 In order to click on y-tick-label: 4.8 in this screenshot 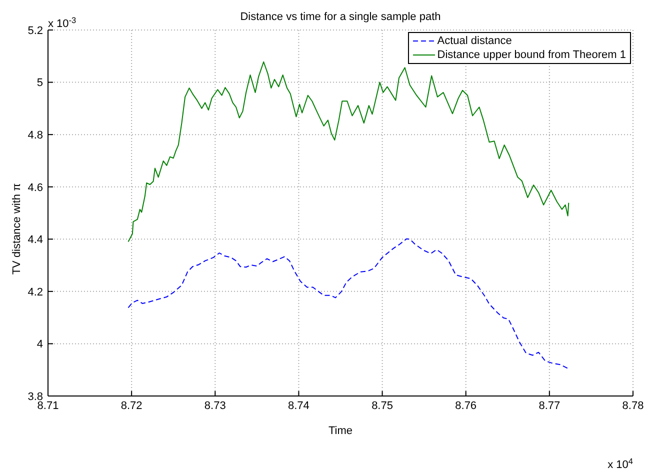, I will do `click(35, 135)`.